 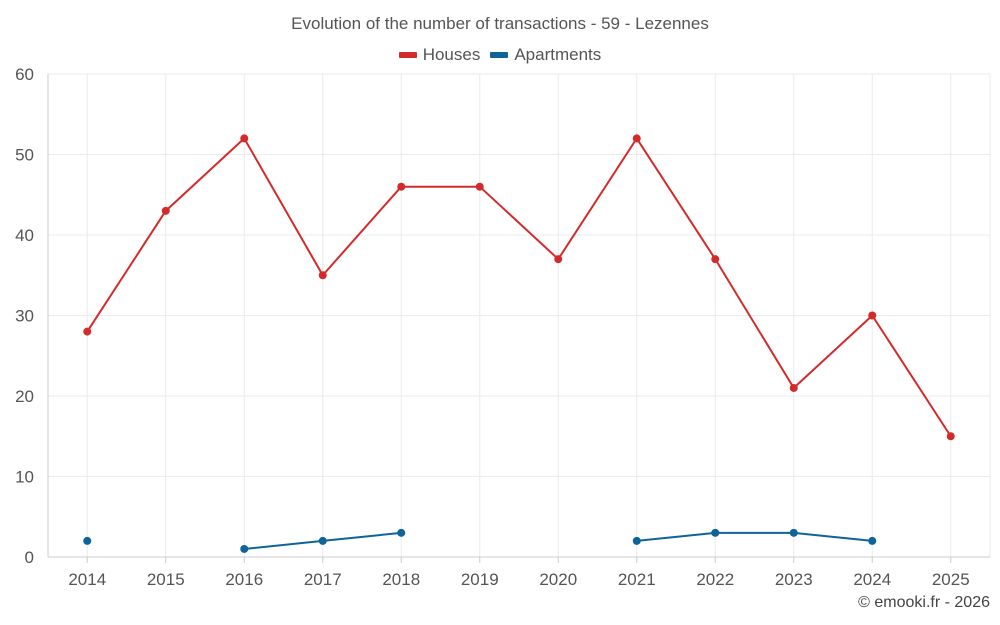 What do you see at coordinates (715, 259) in the screenshot?
I see `data-point-houses-2022` at bounding box center [715, 259].